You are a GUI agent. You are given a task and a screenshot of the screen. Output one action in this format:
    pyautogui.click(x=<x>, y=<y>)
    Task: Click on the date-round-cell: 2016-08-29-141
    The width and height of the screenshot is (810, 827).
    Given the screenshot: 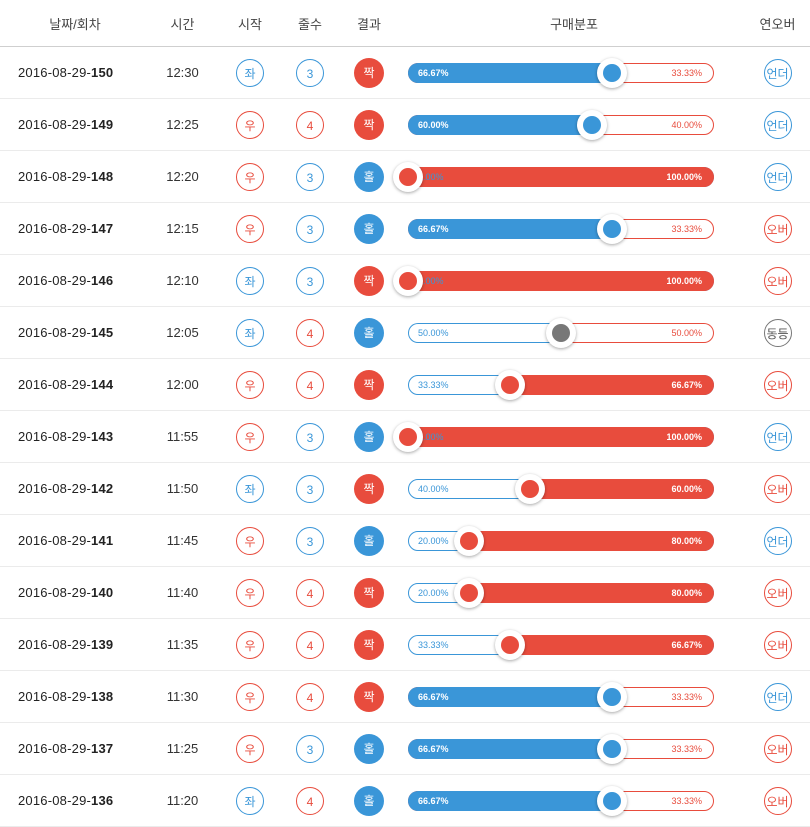 What is the action you would take?
    pyautogui.click(x=75, y=540)
    